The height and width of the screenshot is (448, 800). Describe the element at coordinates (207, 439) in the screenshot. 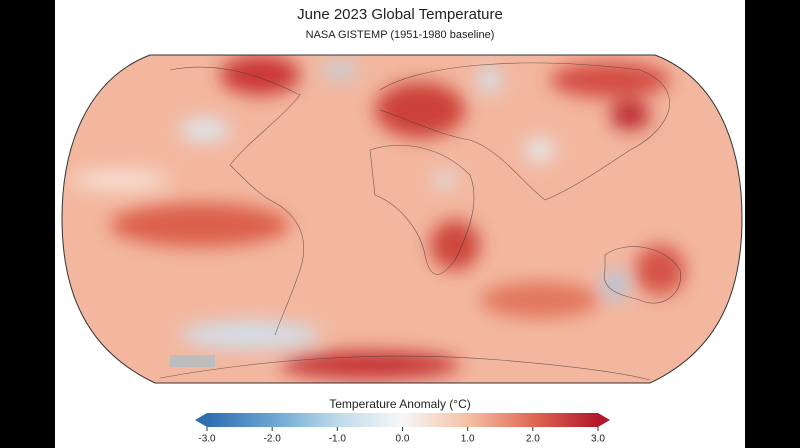

I see `colorbar-tick-label: -3.0` at that location.